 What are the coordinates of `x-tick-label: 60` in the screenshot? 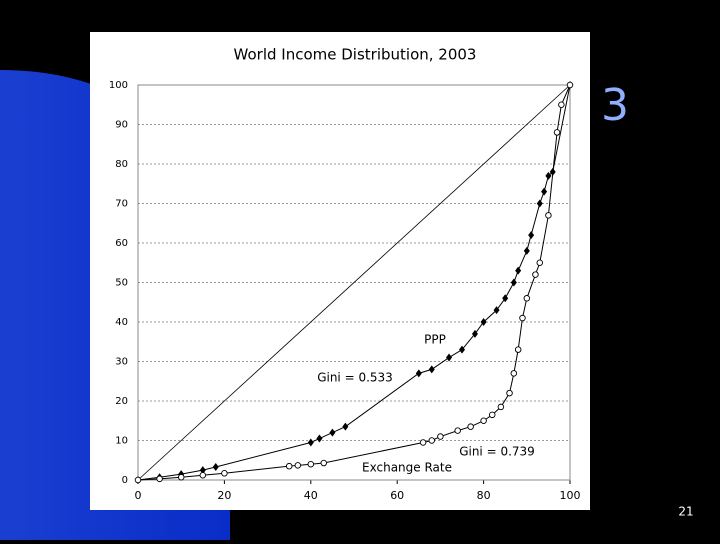 It's located at (397, 495).